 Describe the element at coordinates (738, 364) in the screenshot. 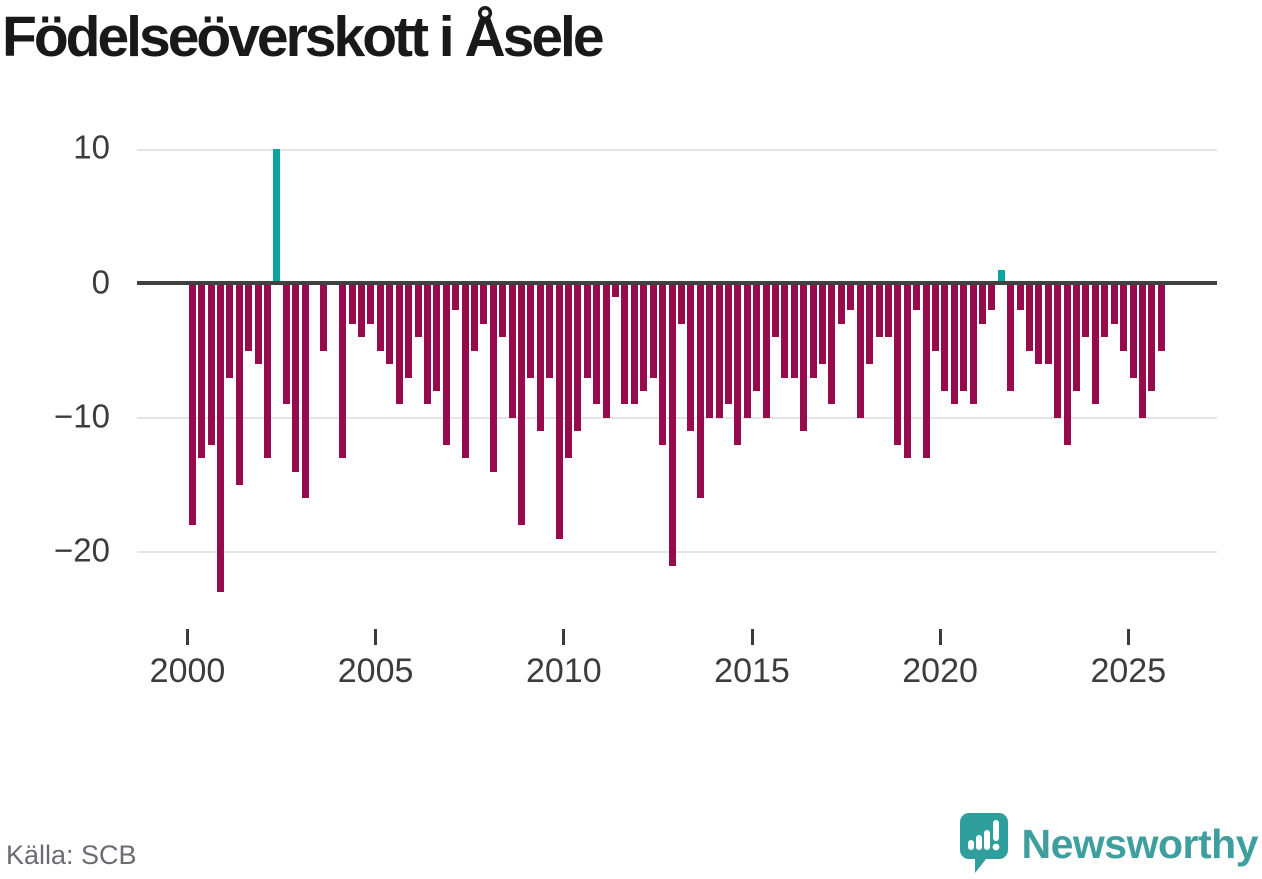

I see `bar-2014-q3` at that location.